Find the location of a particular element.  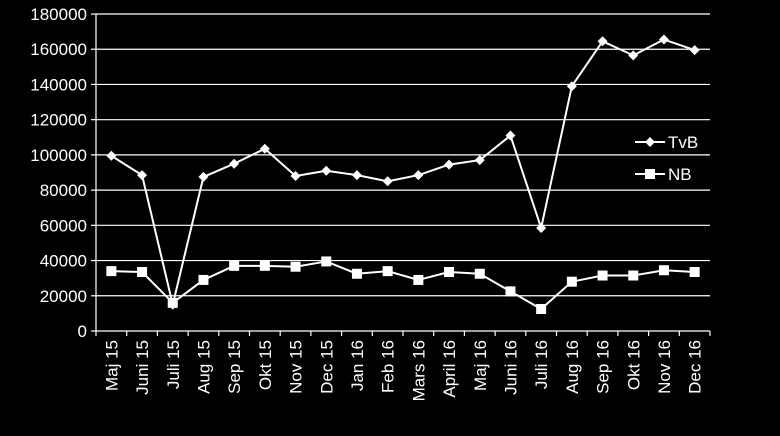

y-tick-label: 80000 is located at coordinates (63, 190).